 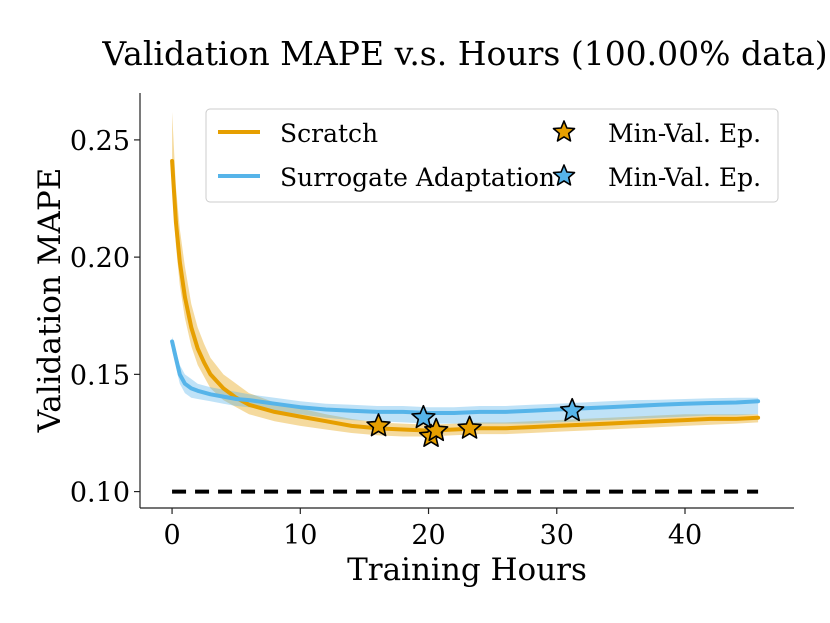 What do you see at coordinates (100, 258) in the screenshot?
I see `y-tick-label: 0.20` at bounding box center [100, 258].